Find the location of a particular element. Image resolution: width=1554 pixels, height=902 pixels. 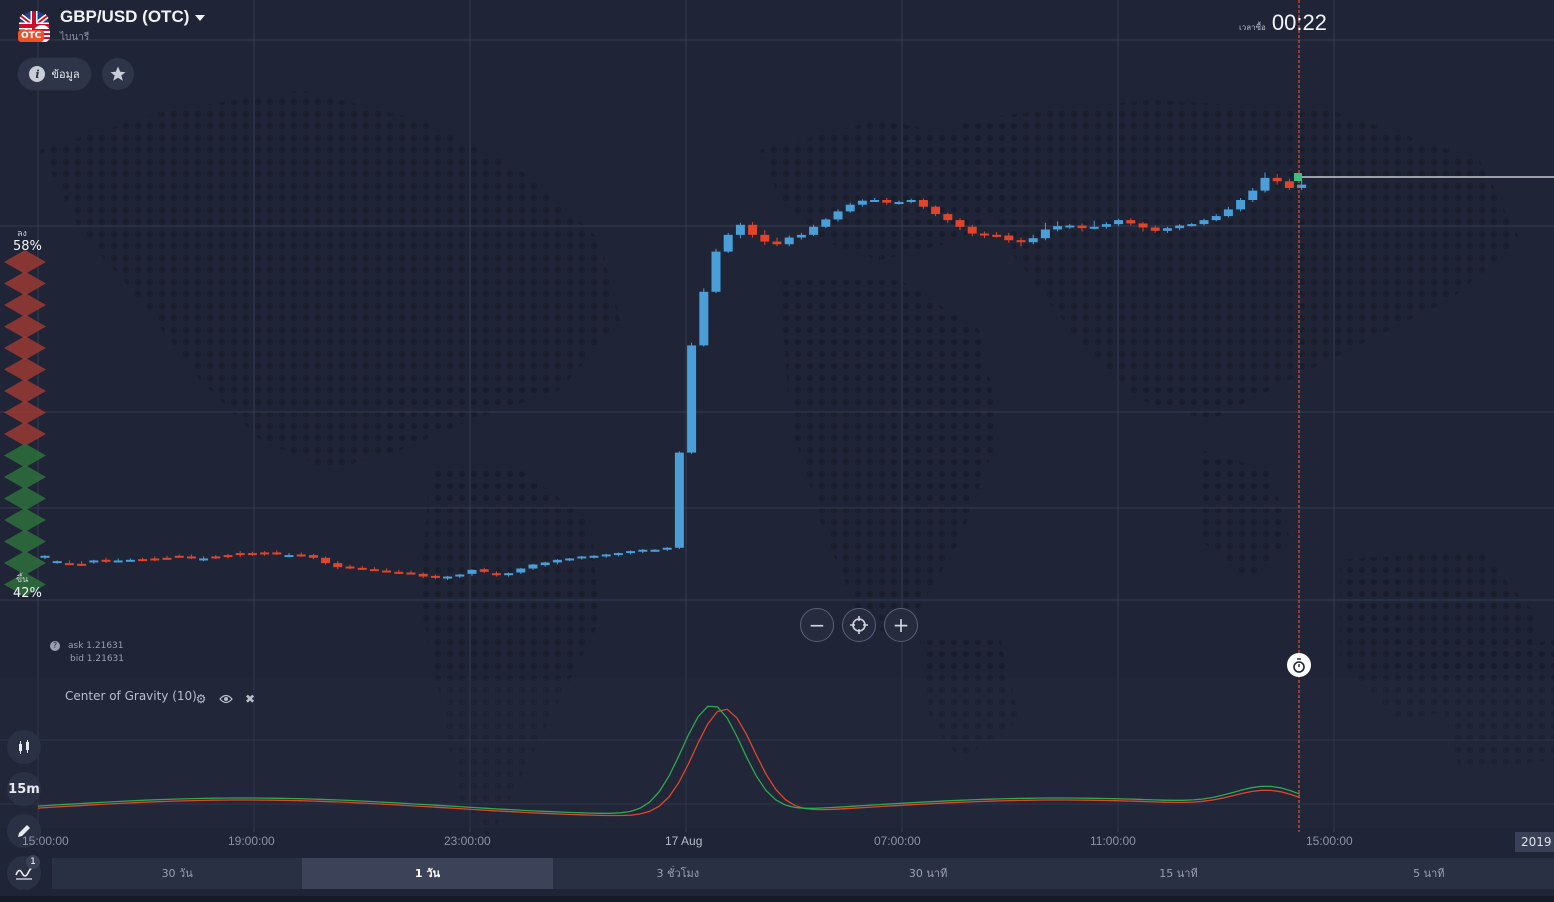

crosshair-icon is located at coordinates (859, 625).